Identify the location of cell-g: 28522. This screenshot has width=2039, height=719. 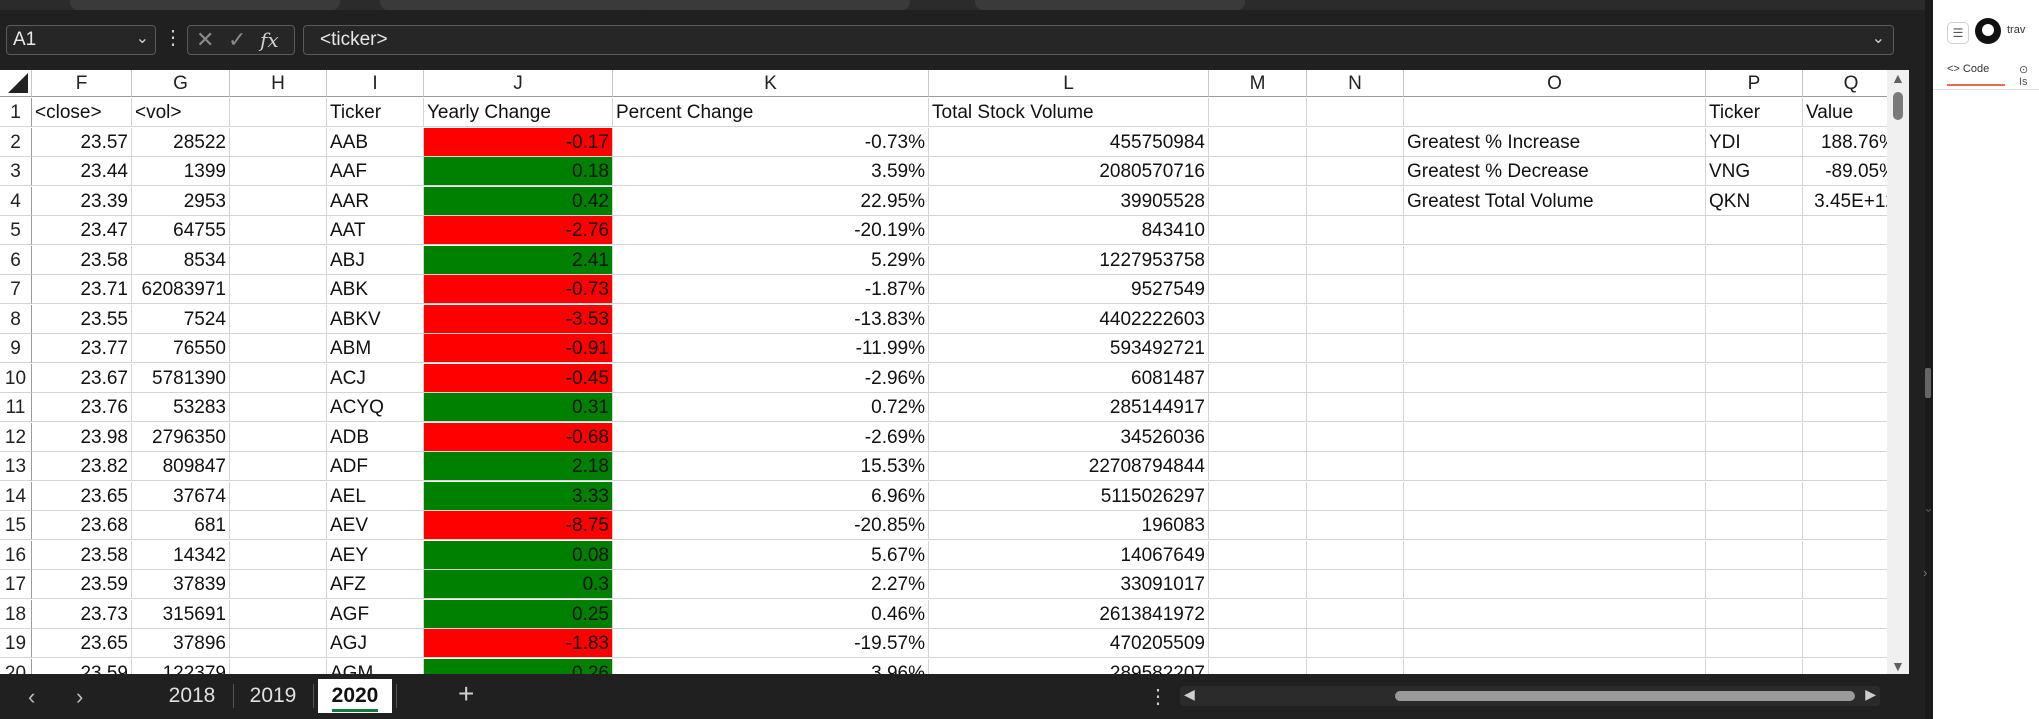
(181, 142).